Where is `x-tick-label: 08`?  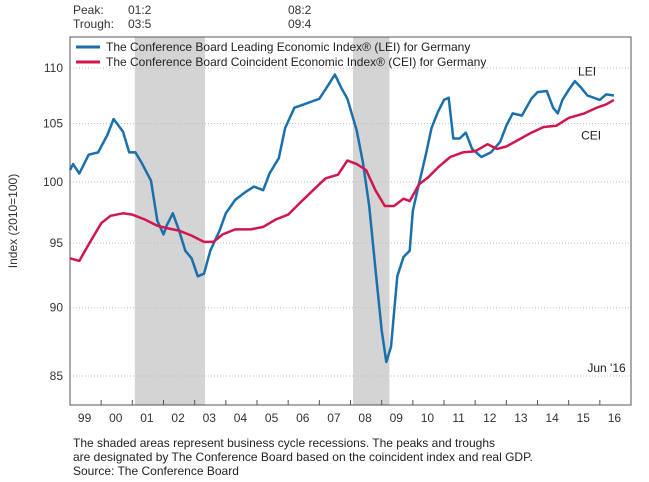 x-tick-label: 08 is located at coordinates (365, 418).